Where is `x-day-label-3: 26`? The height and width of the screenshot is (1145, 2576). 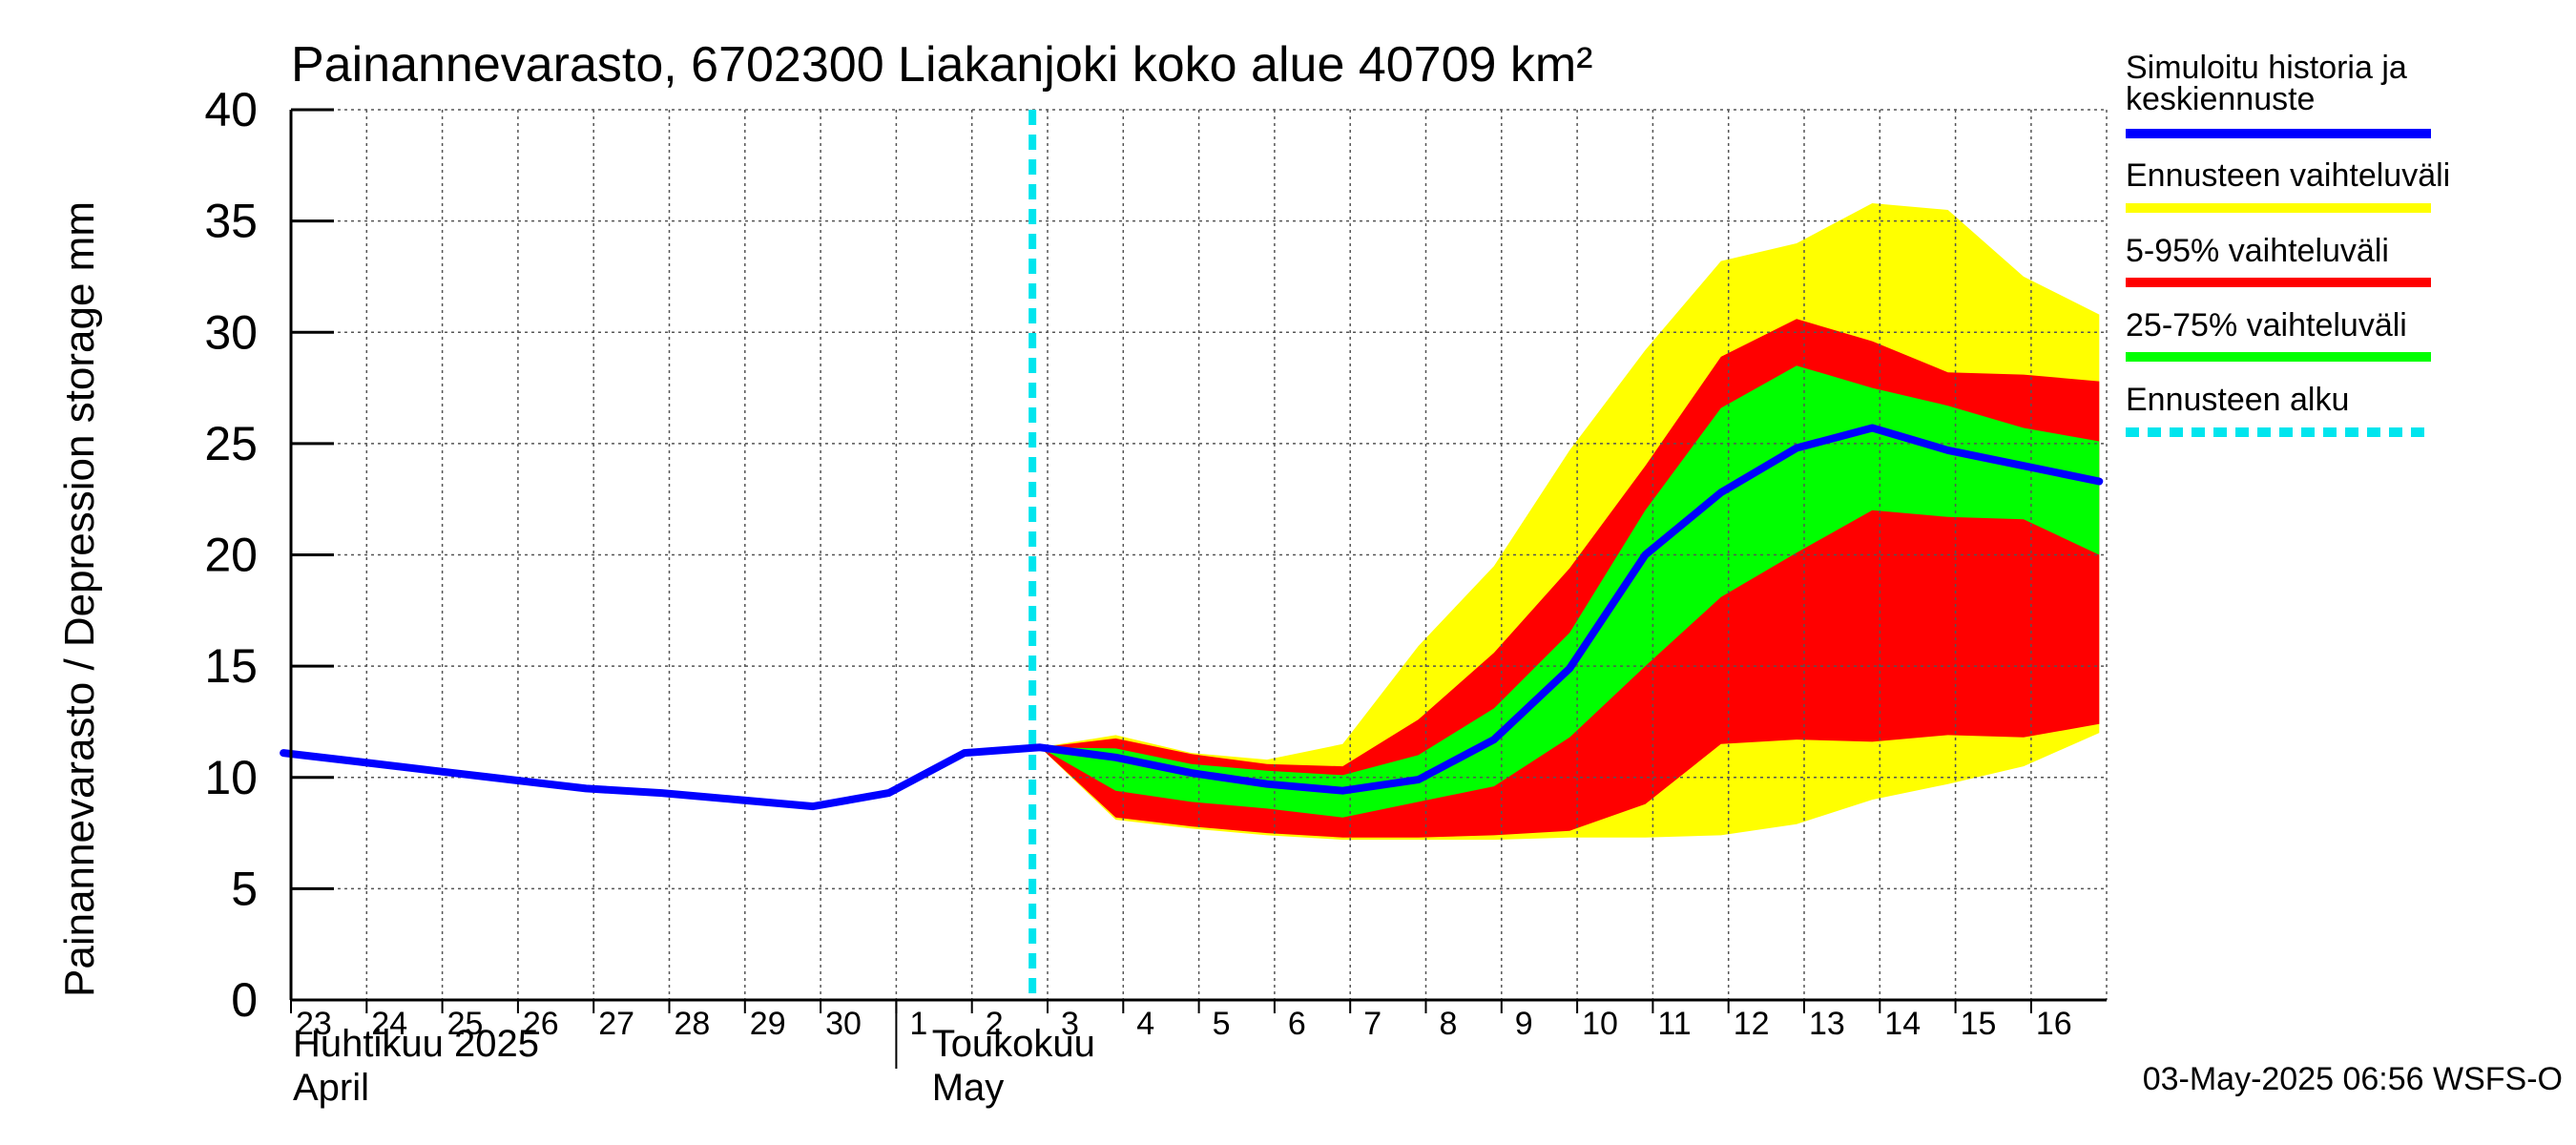
x-day-label-3: 26 is located at coordinates (541, 1024).